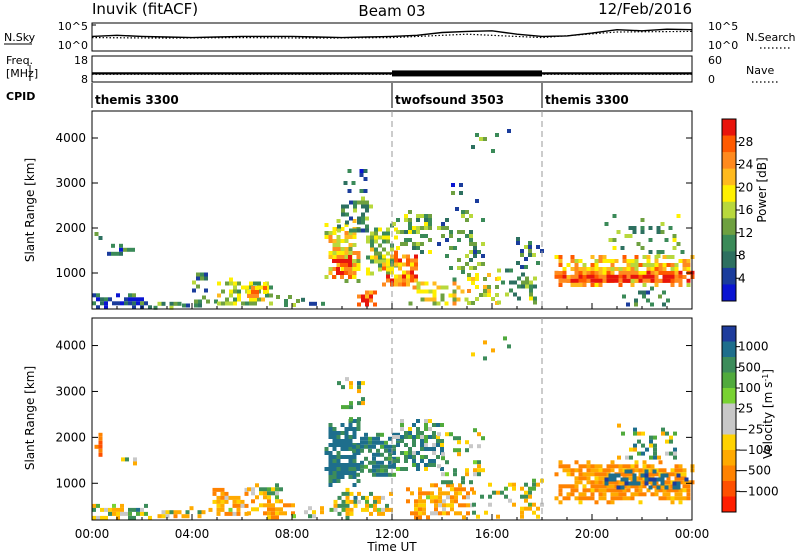 This screenshot has height=554, width=800. What do you see at coordinates (391, 547) in the screenshot?
I see `x-axis-label: Time UT` at bounding box center [391, 547].